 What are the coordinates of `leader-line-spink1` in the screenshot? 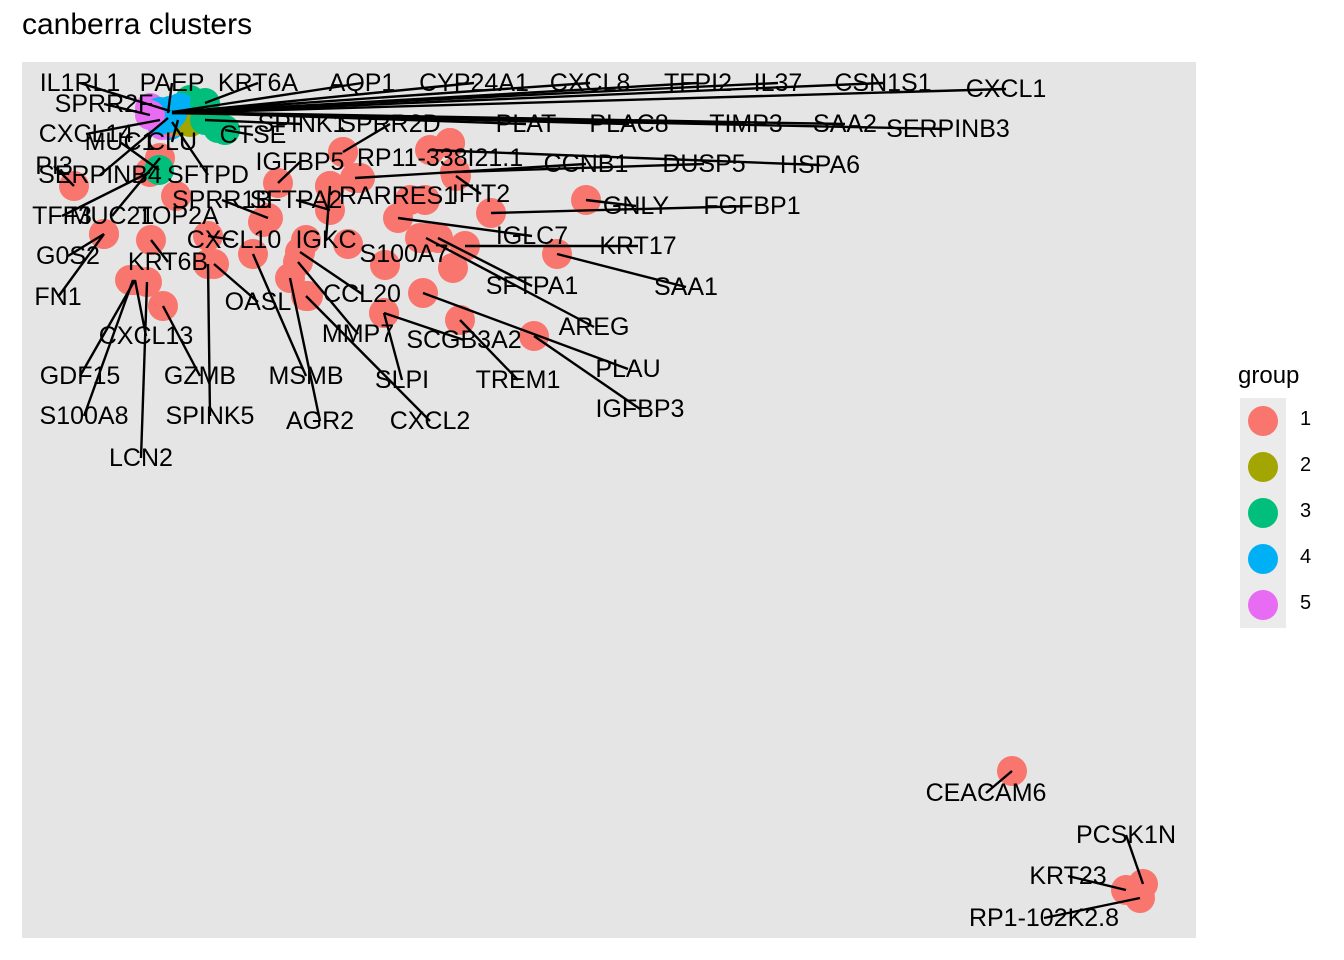 It's located at (253, 122).